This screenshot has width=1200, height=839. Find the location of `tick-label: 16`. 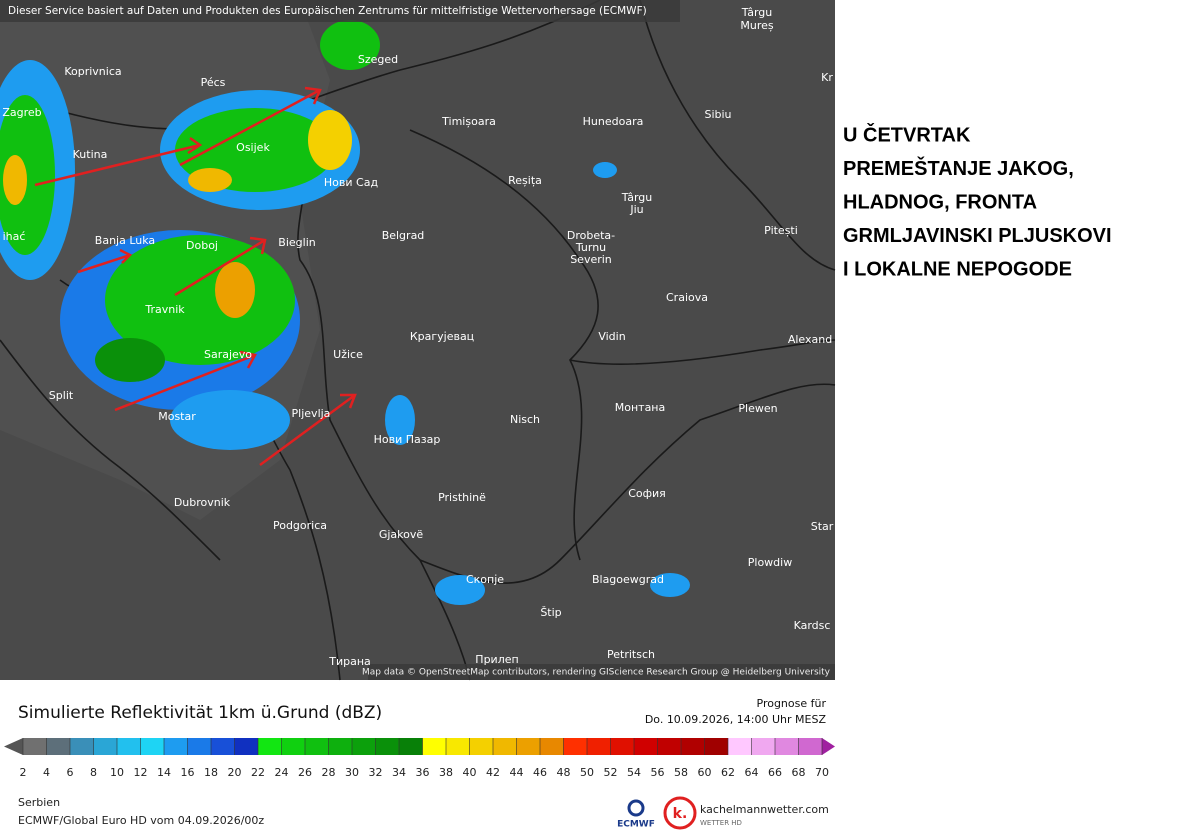

tick-label: 16 is located at coordinates (188, 772).